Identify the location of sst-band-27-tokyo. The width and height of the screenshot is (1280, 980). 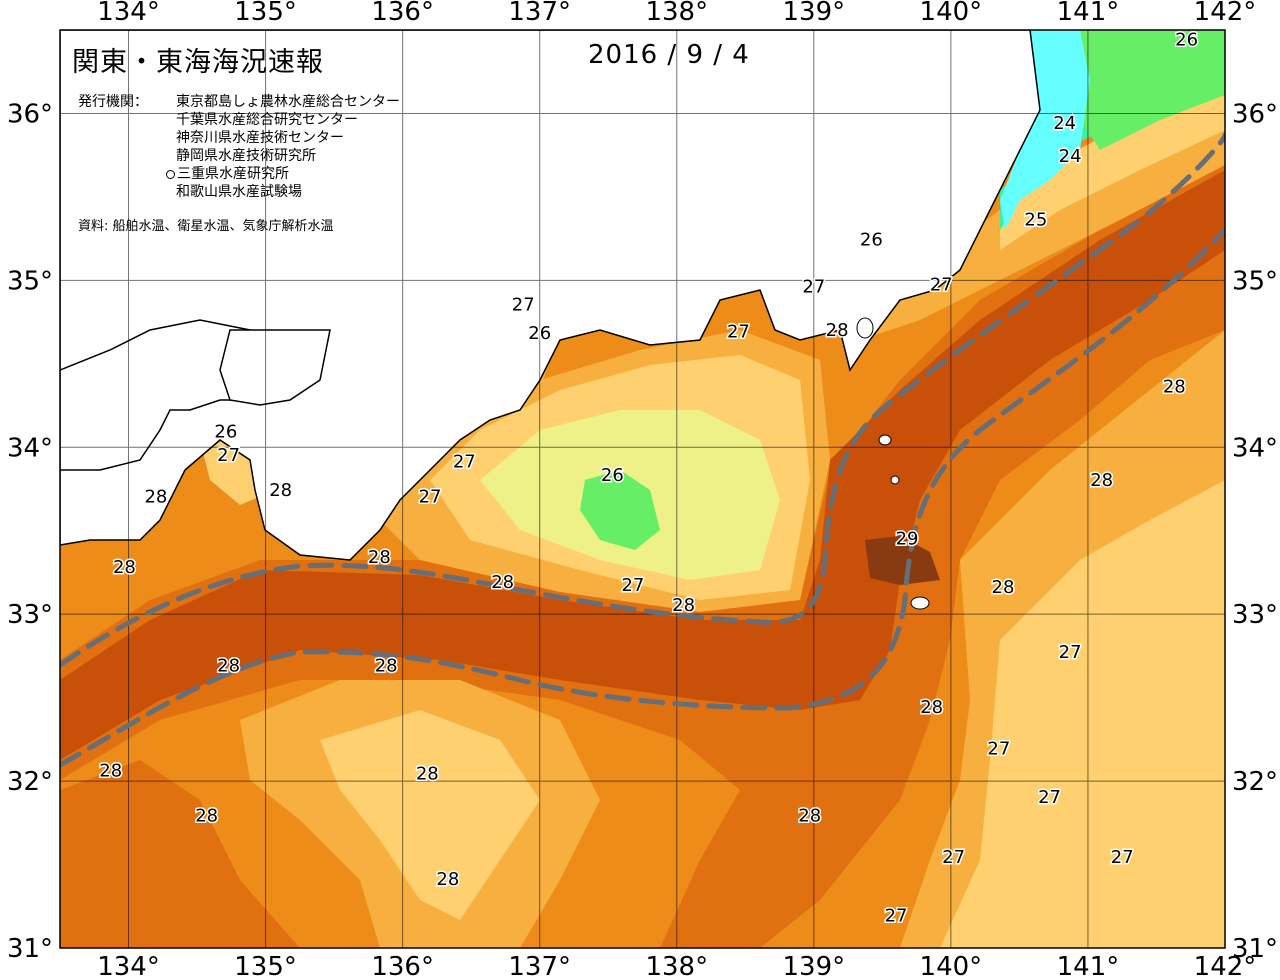
(1112, 167).